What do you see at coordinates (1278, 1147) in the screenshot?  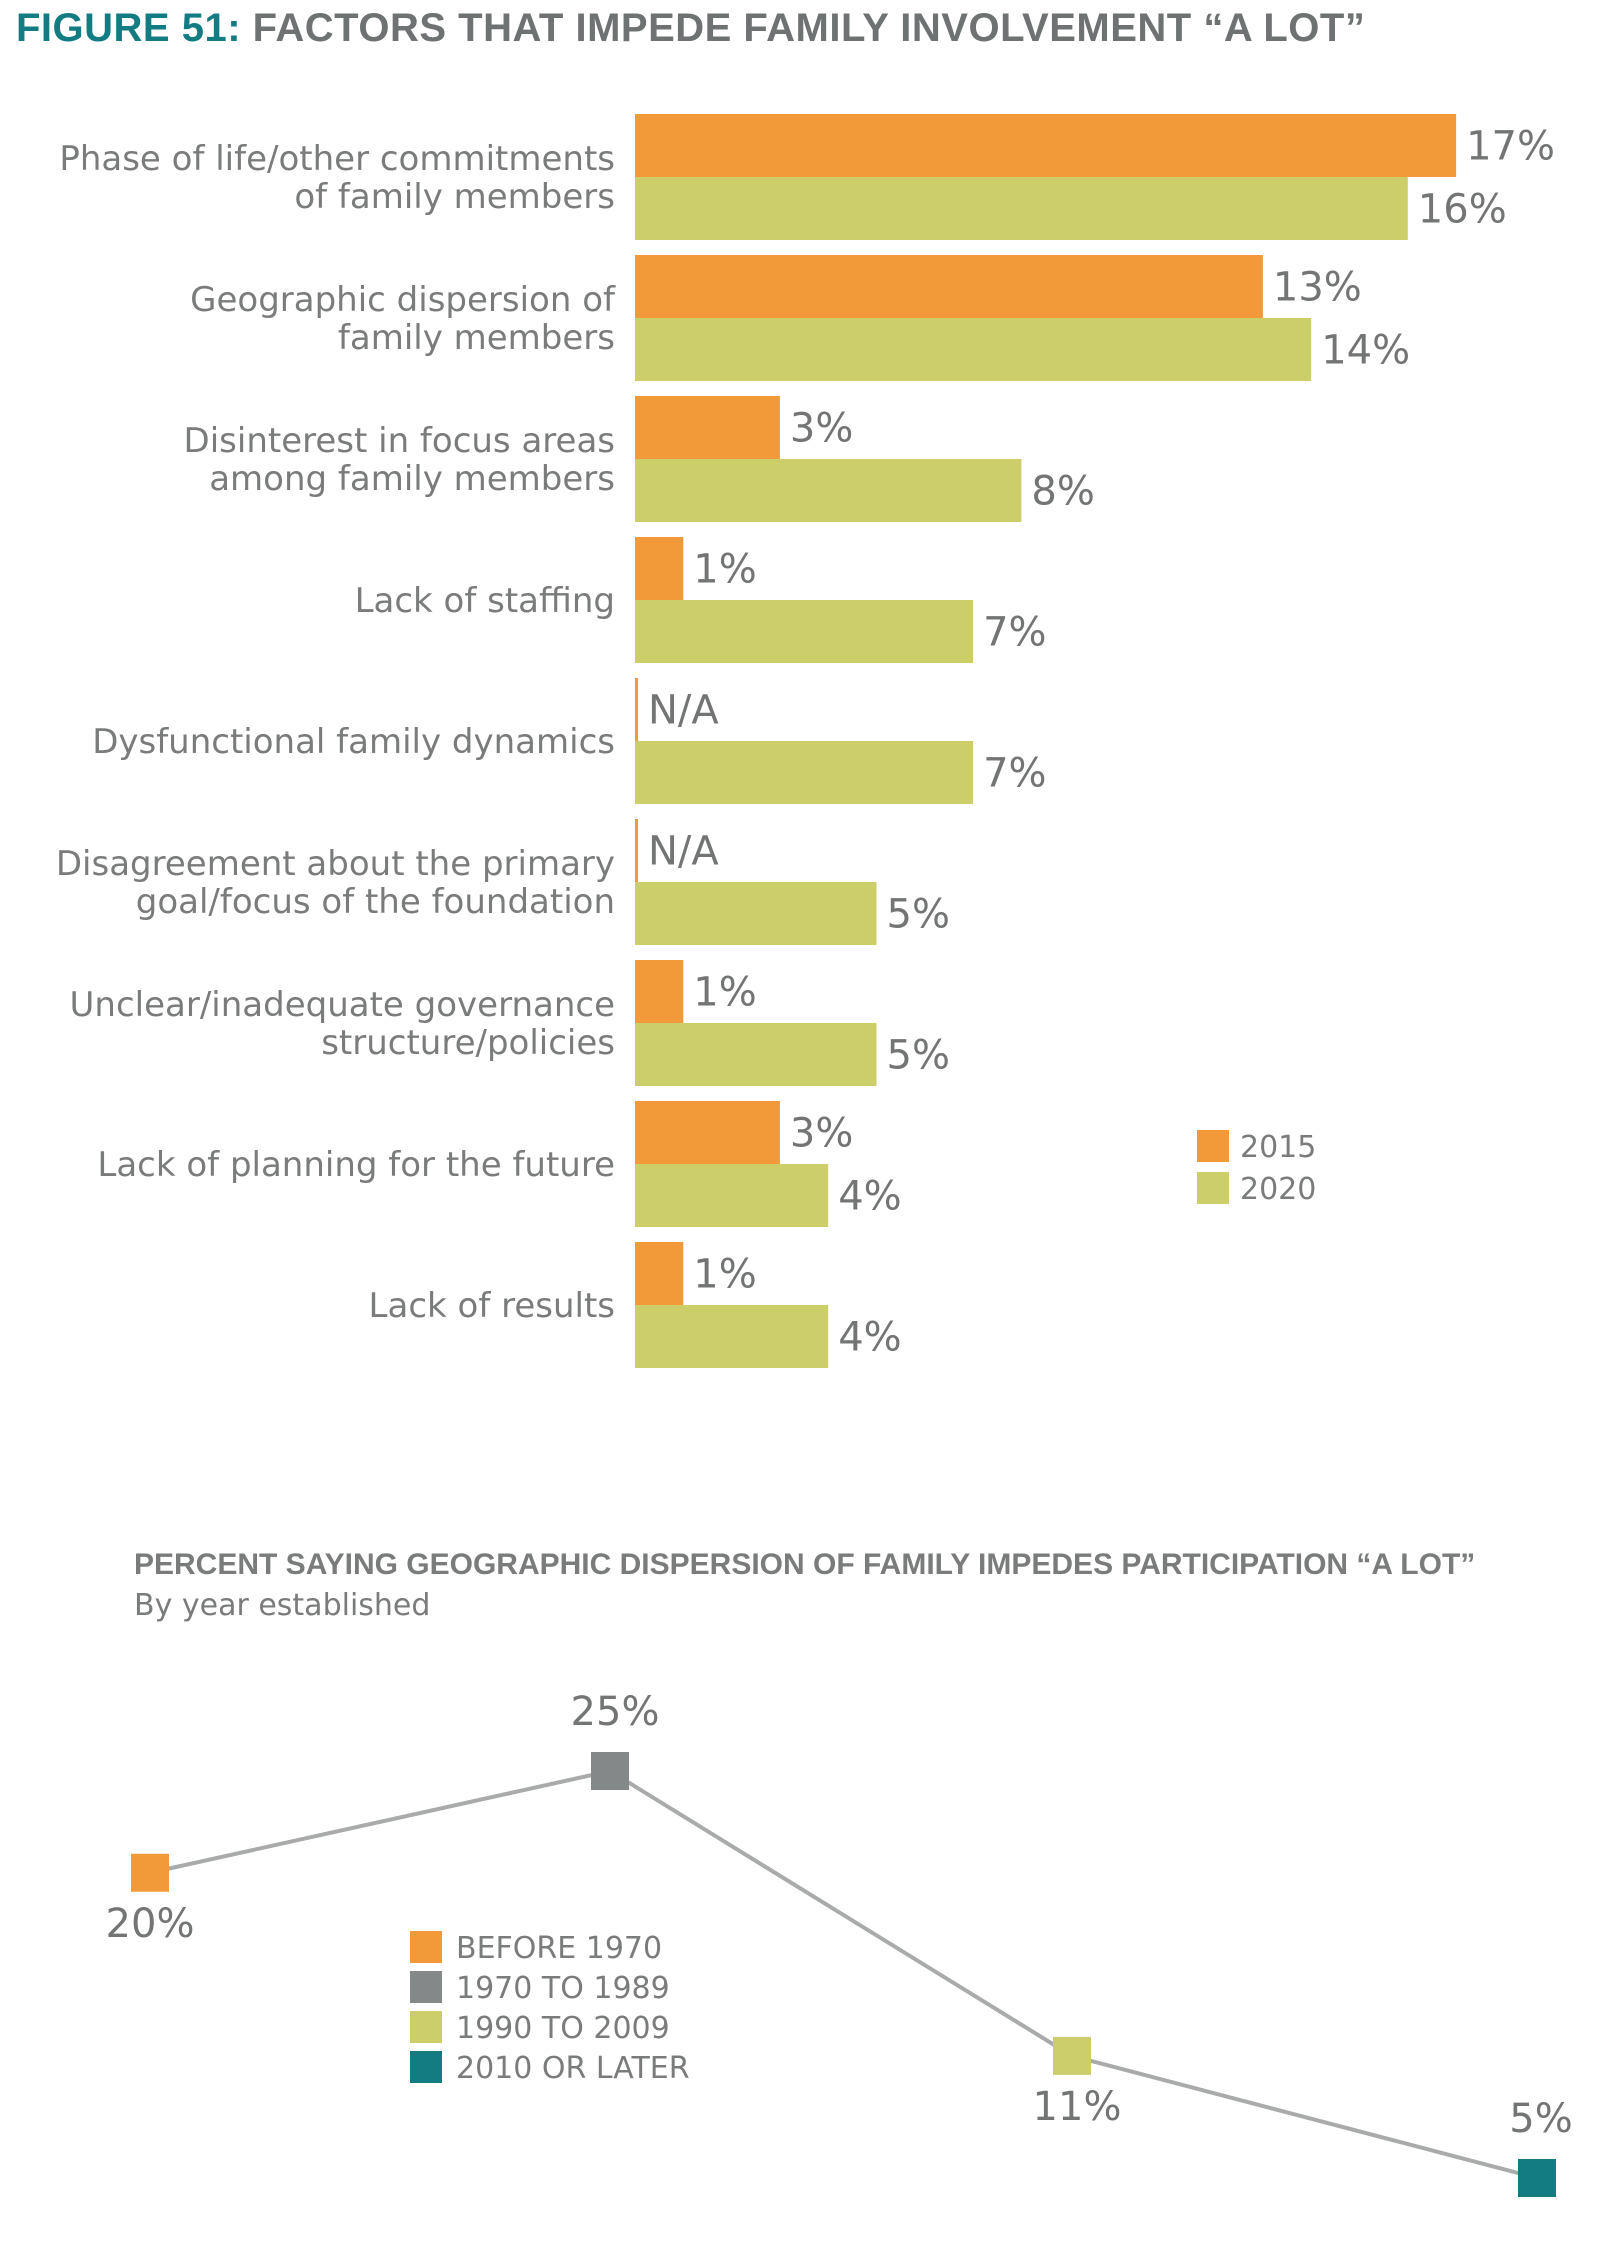 I see `legend-label: 2015` at bounding box center [1278, 1147].